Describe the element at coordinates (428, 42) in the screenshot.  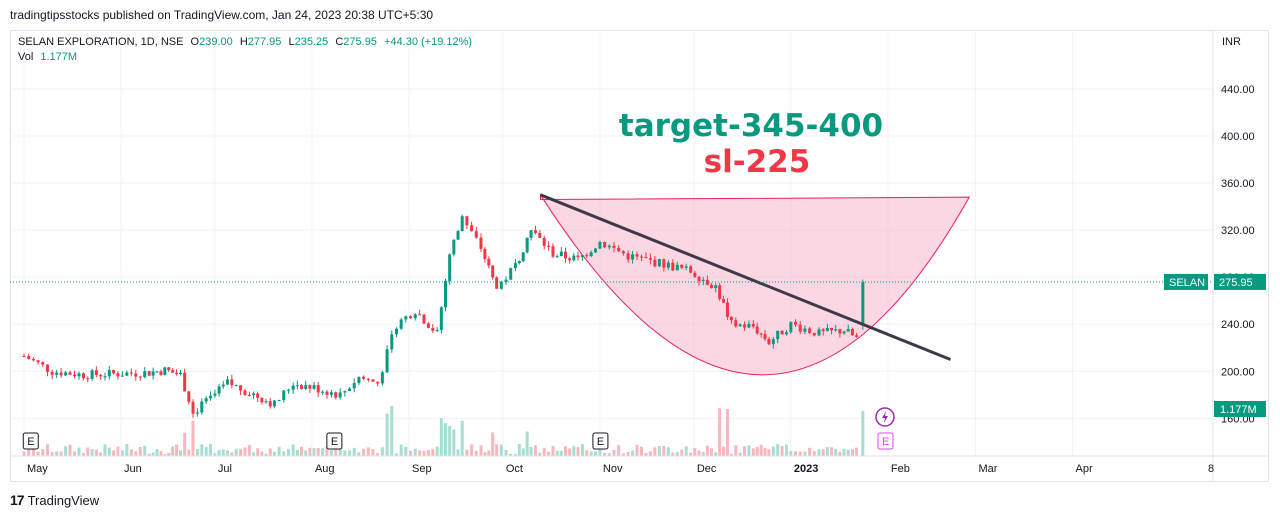
I see `change-value: +44.30 (+19.12%)` at that location.